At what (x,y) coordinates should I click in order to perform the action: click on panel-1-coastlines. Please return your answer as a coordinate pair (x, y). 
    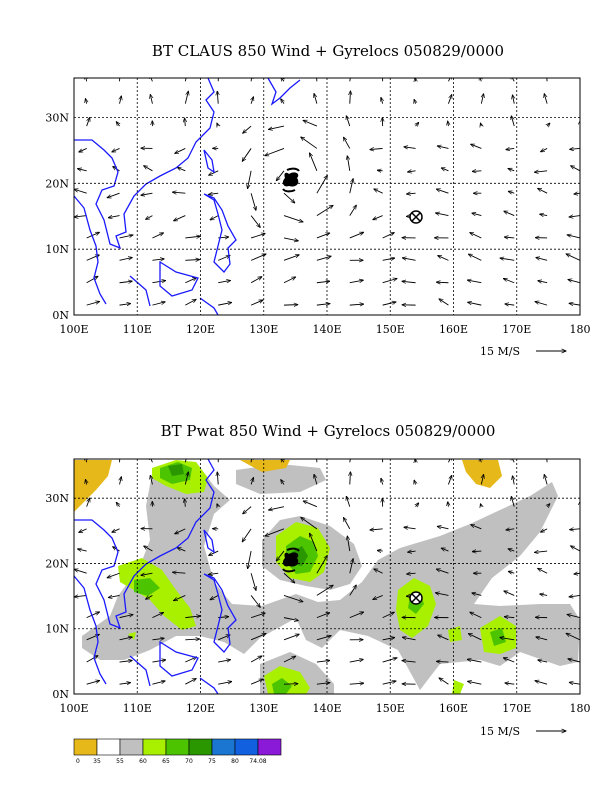
    Looking at the image, I should click on (187, 196).